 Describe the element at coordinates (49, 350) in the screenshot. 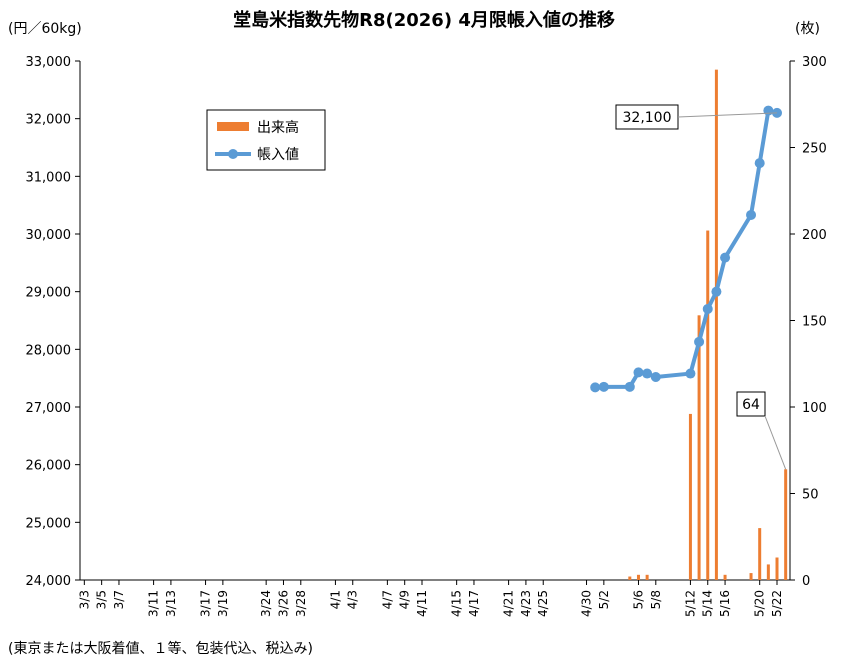

I see `left-tick-label: 28,000` at that location.